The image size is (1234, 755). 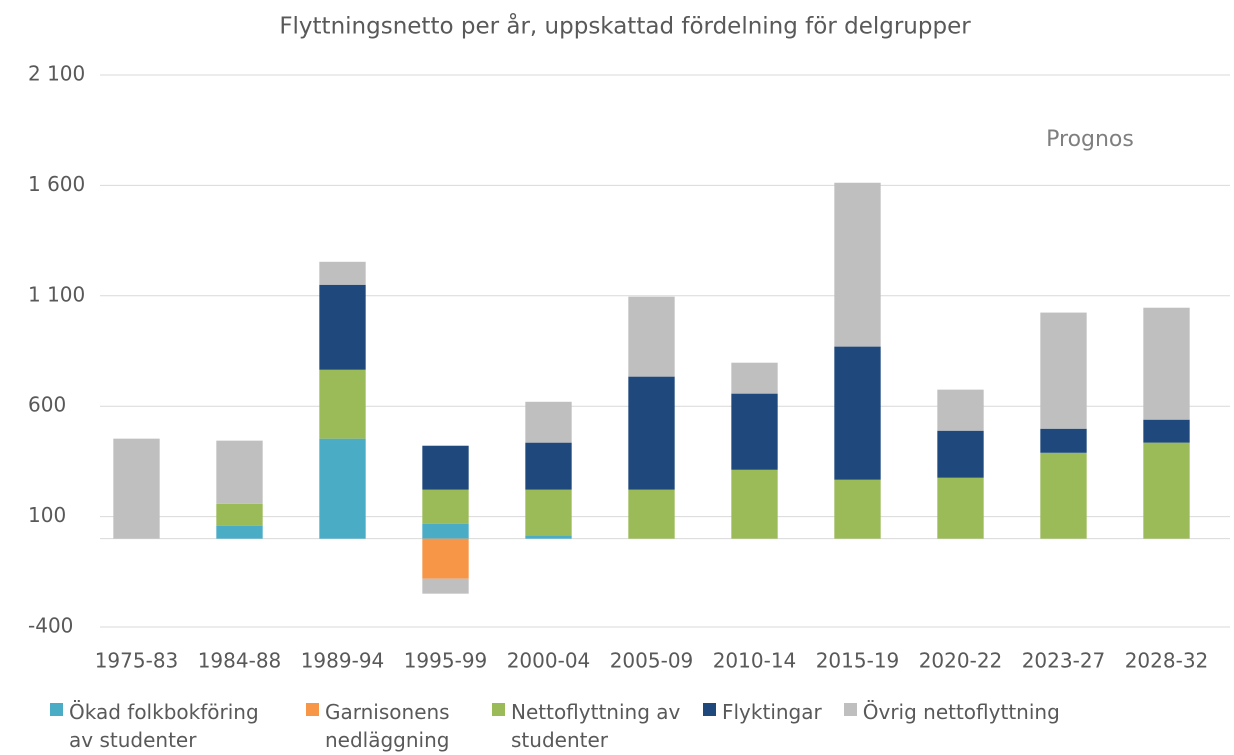 I want to click on y-tick-label: 2 100, so click(x=56, y=74).